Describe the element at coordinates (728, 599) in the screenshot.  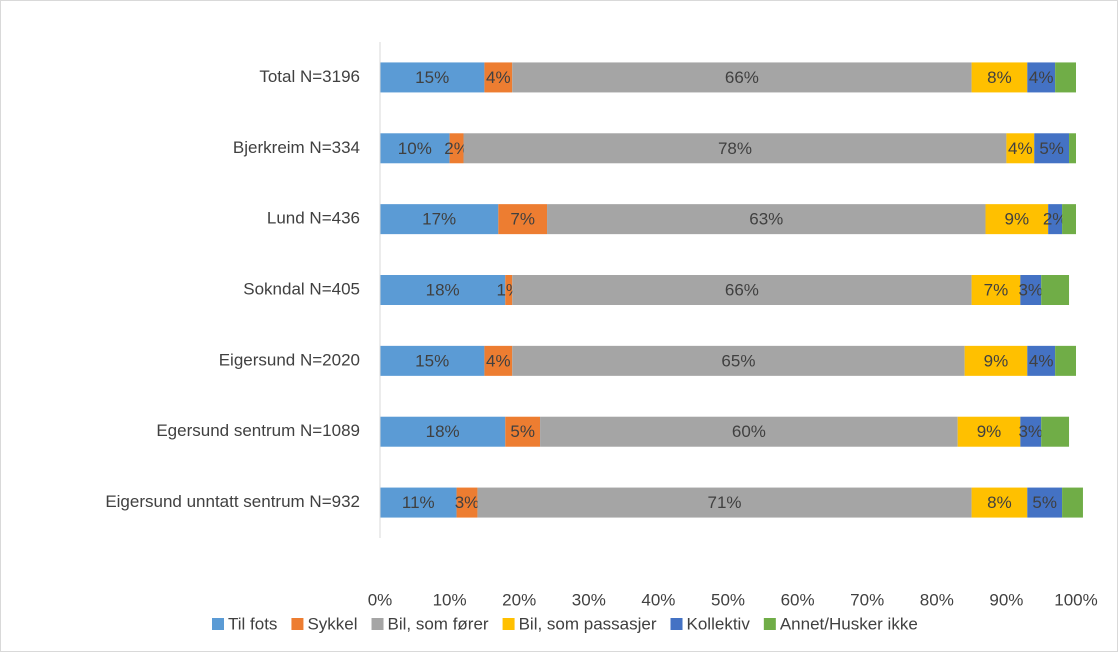
I see `x-tick-label: 50%` at that location.